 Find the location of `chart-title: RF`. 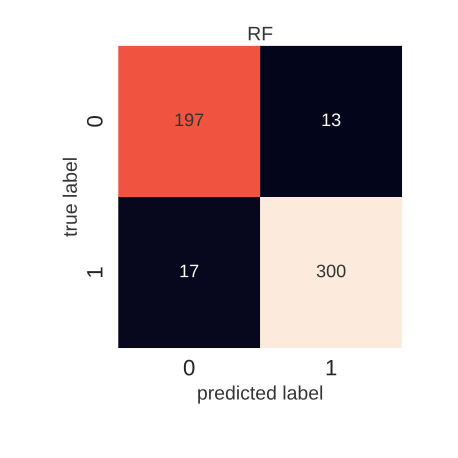

chart-title: RF is located at coordinates (260, 33).